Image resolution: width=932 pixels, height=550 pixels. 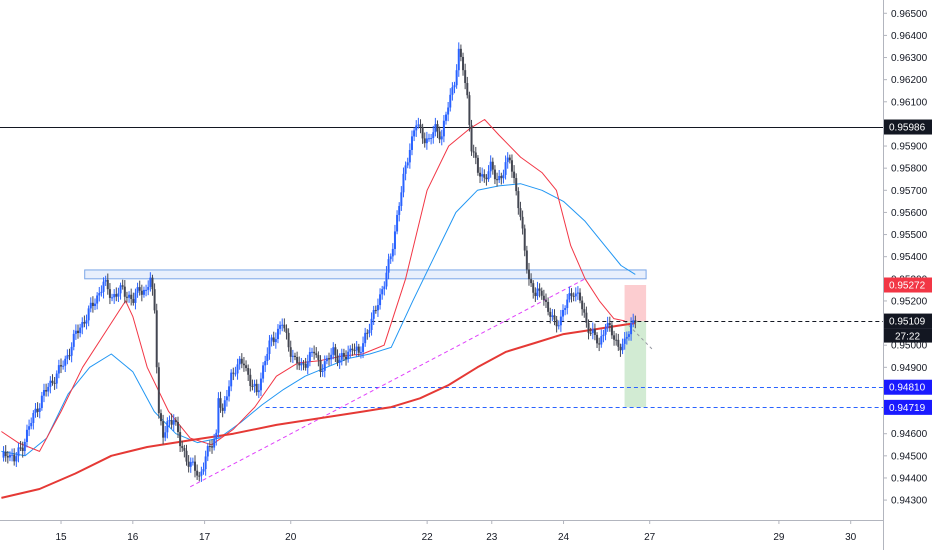 What do you see at coordinates (907, 337) in the screenshot?
I see `countdown-label: 27:22` at bounding box center [907, 337].